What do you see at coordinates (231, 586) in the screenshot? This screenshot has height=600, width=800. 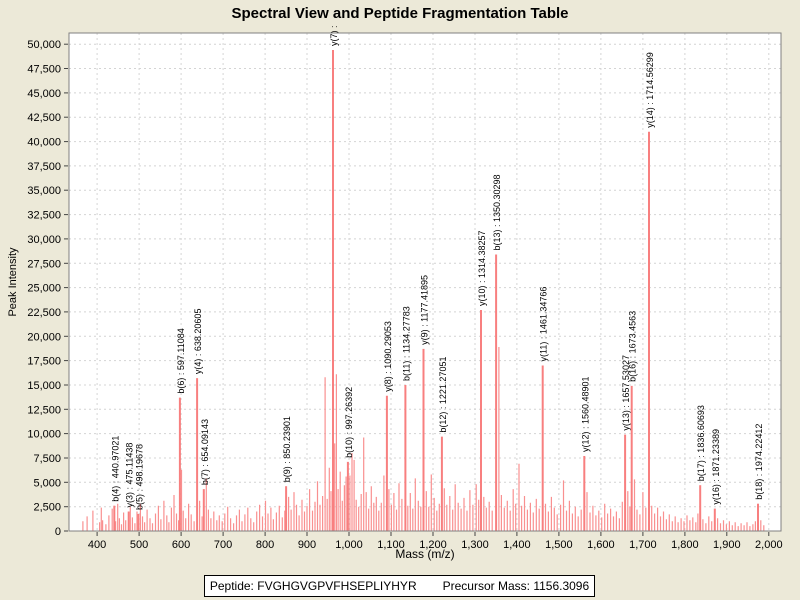 I see `peptide-label: Peptide:` at bounding box center [231, 586].